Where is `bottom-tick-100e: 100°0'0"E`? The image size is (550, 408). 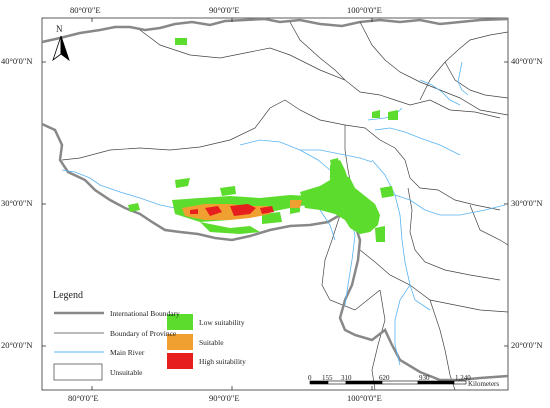 bottom-tick-100e: 100°0'0"E is located at coordinates (364, 398).